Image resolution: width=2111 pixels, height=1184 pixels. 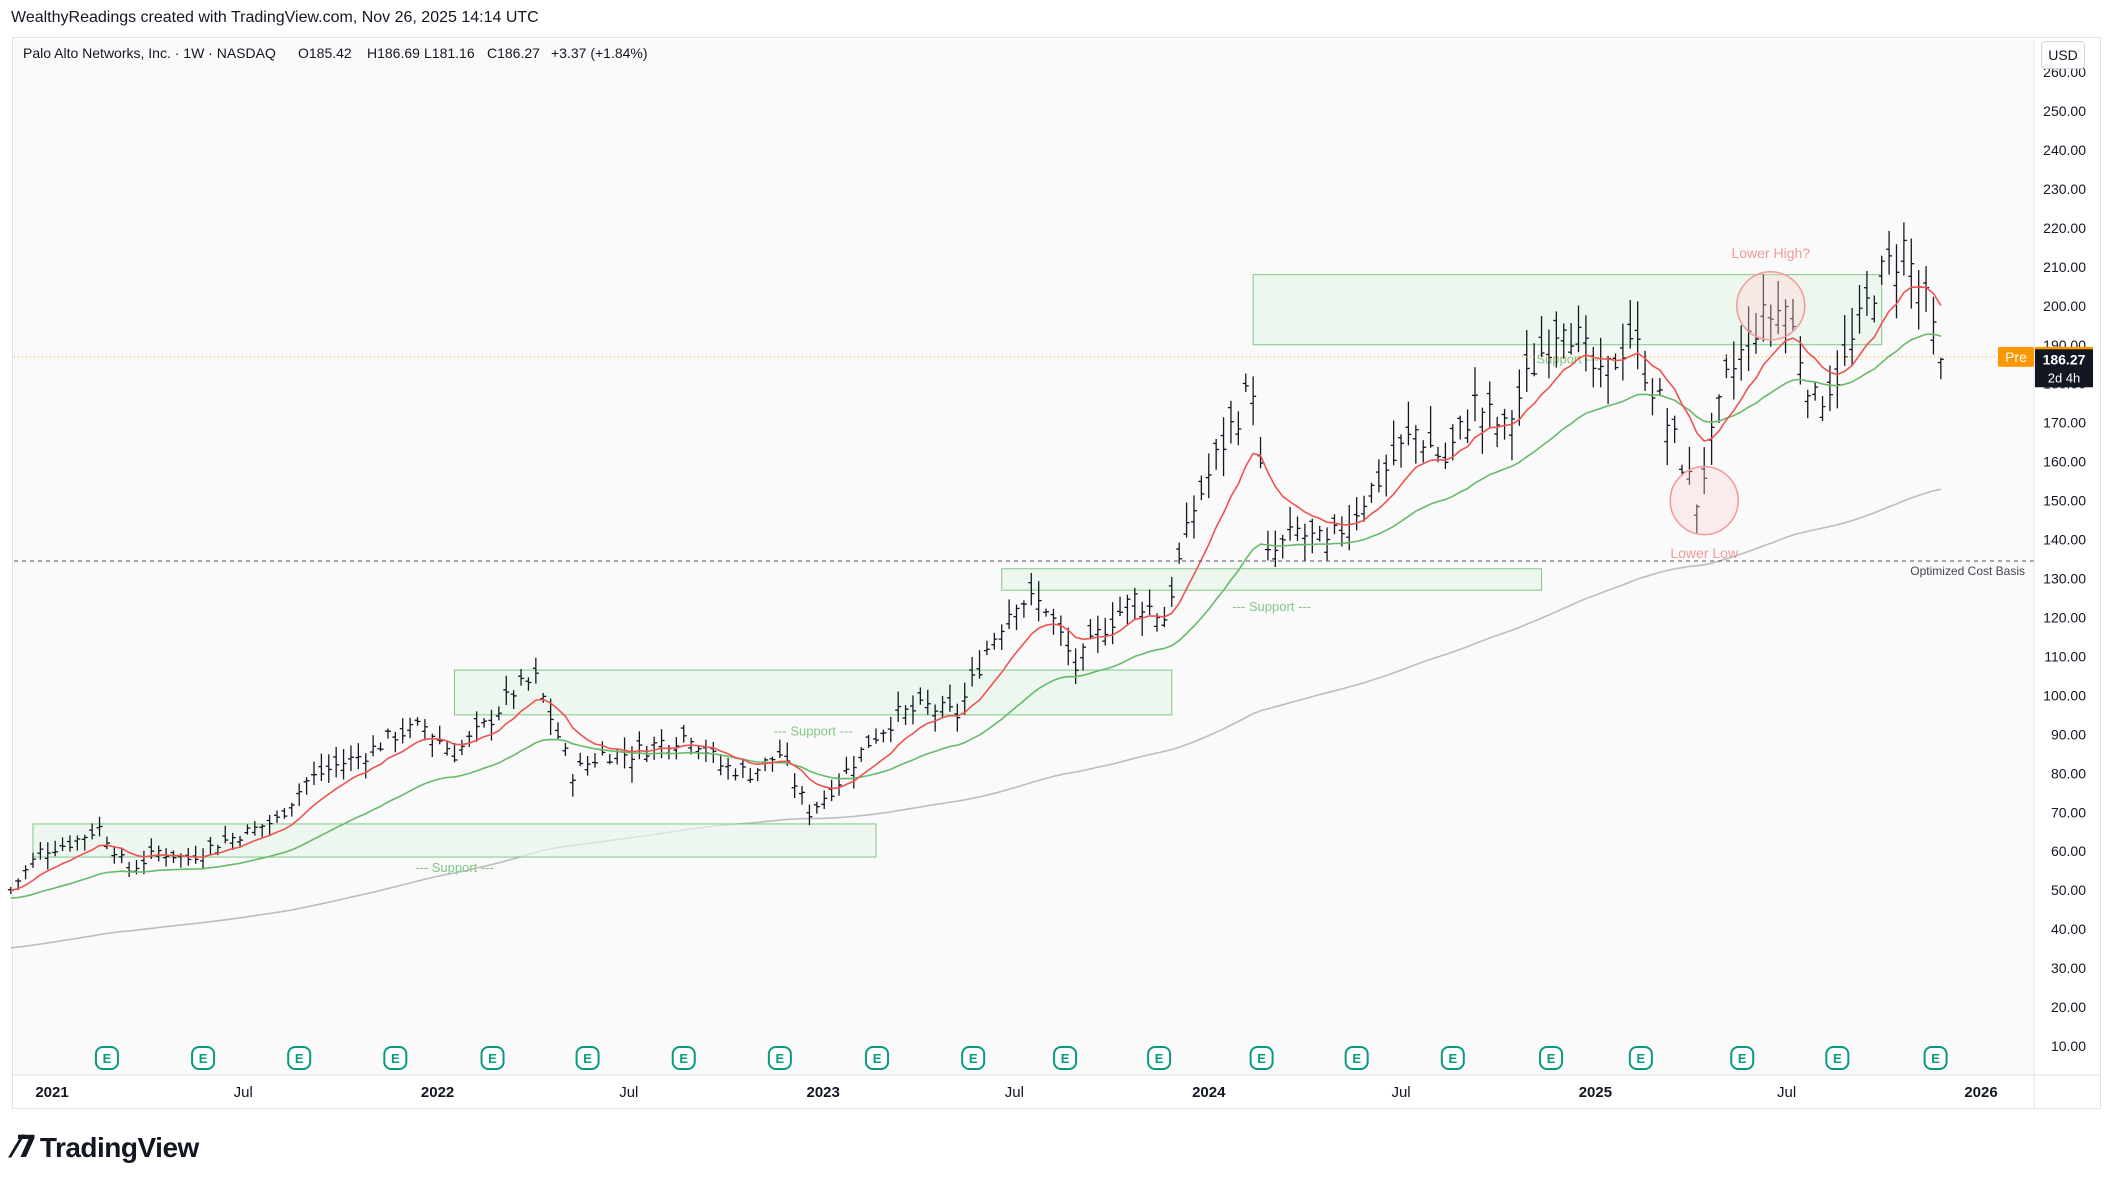 What do you see at coordinates (2064, 462) in the screenshot?
I see `y-tick-label: 160.00` at bounding box center [2064, 462].